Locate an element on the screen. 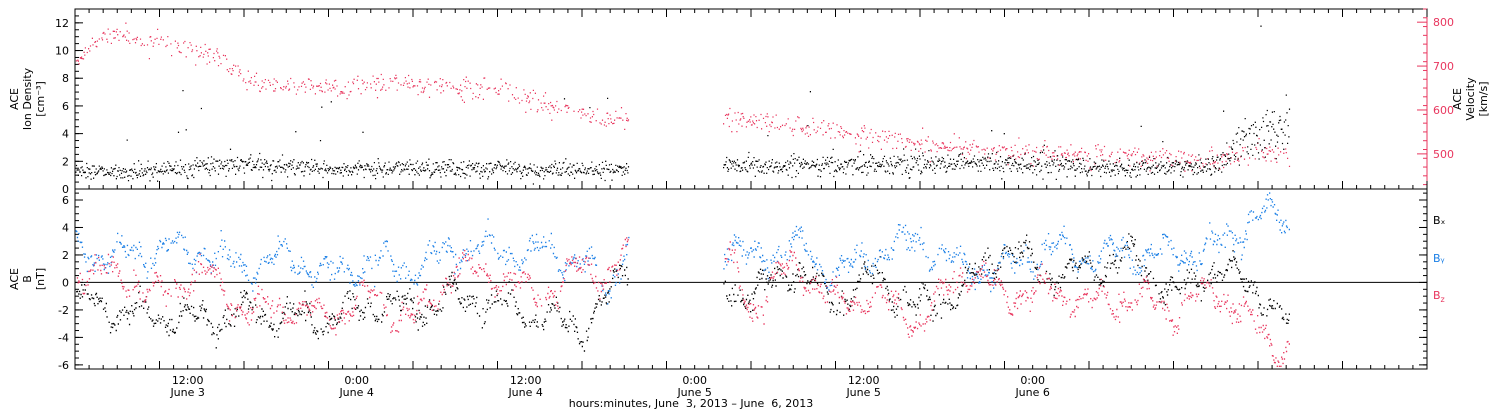  b-tick-label: 2 is located at coordinates (65, 255).